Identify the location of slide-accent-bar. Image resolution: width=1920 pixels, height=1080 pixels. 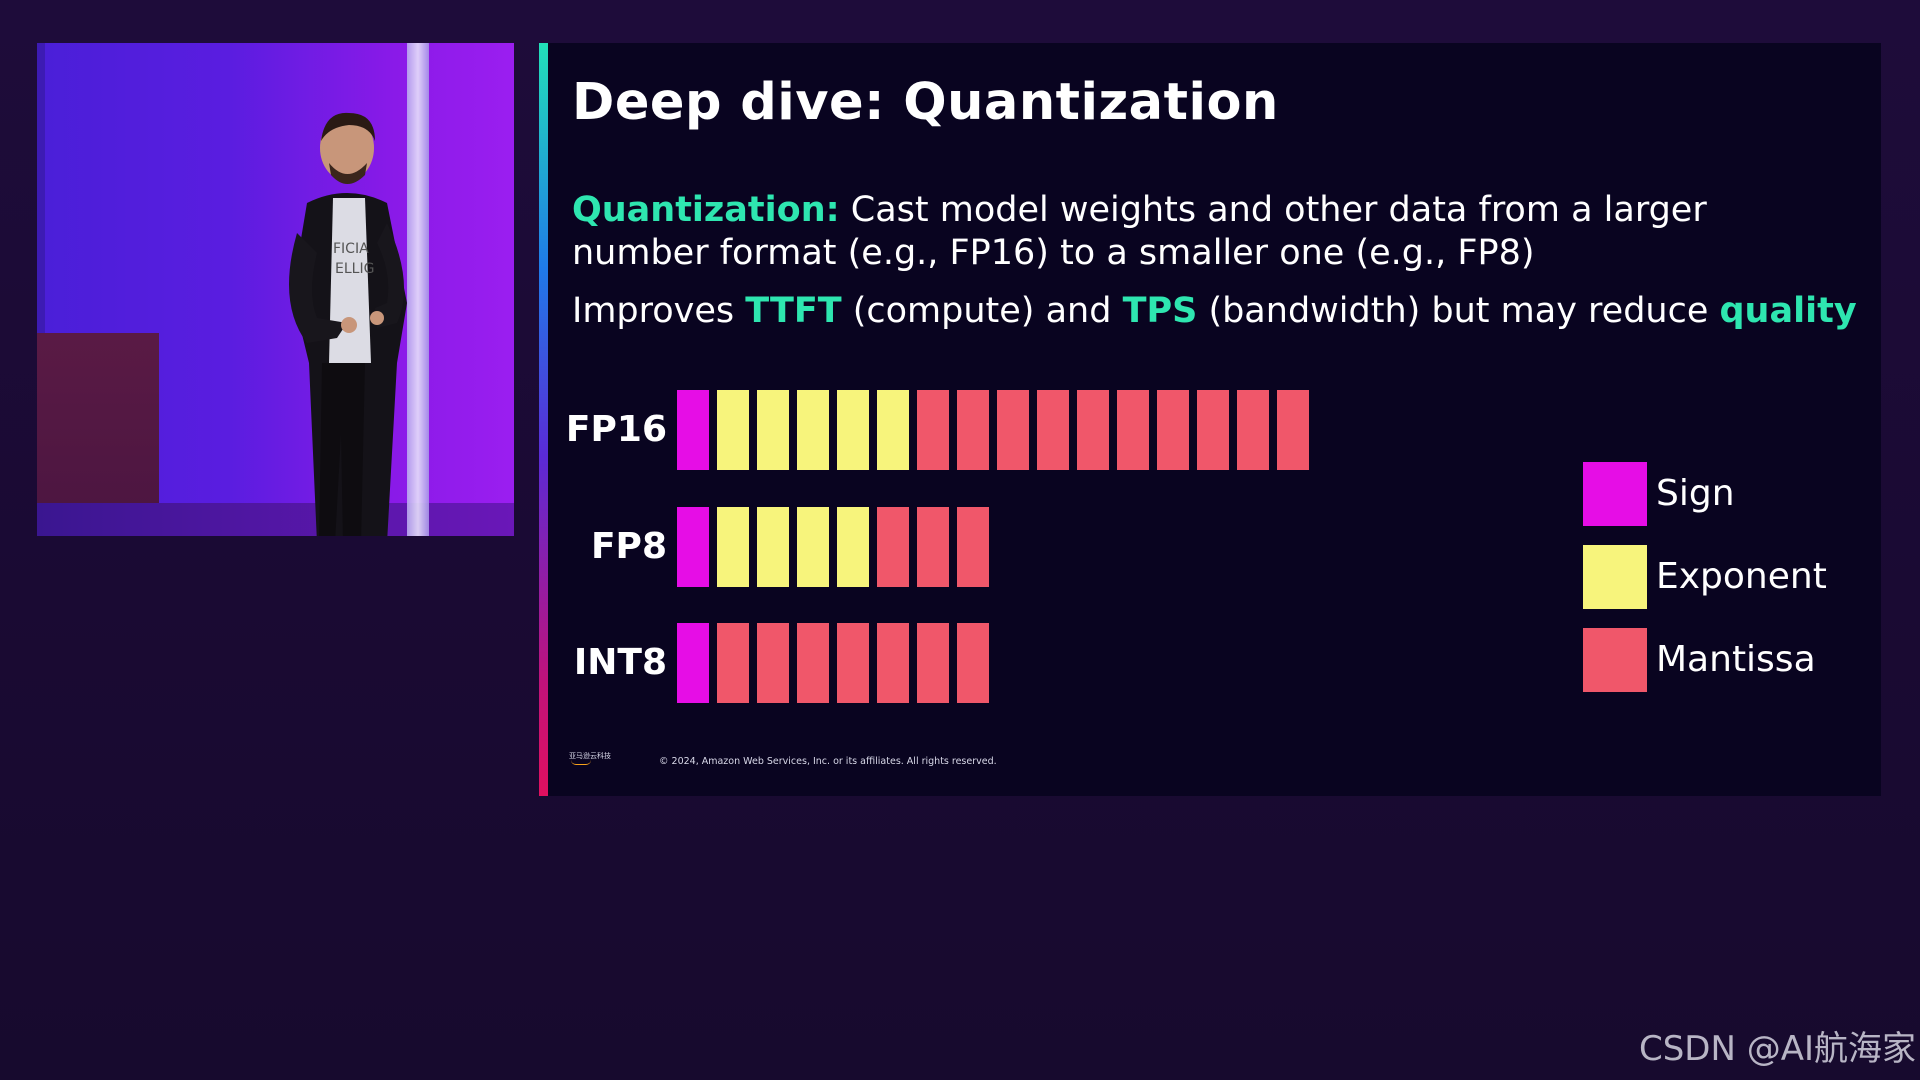
(543, 419).